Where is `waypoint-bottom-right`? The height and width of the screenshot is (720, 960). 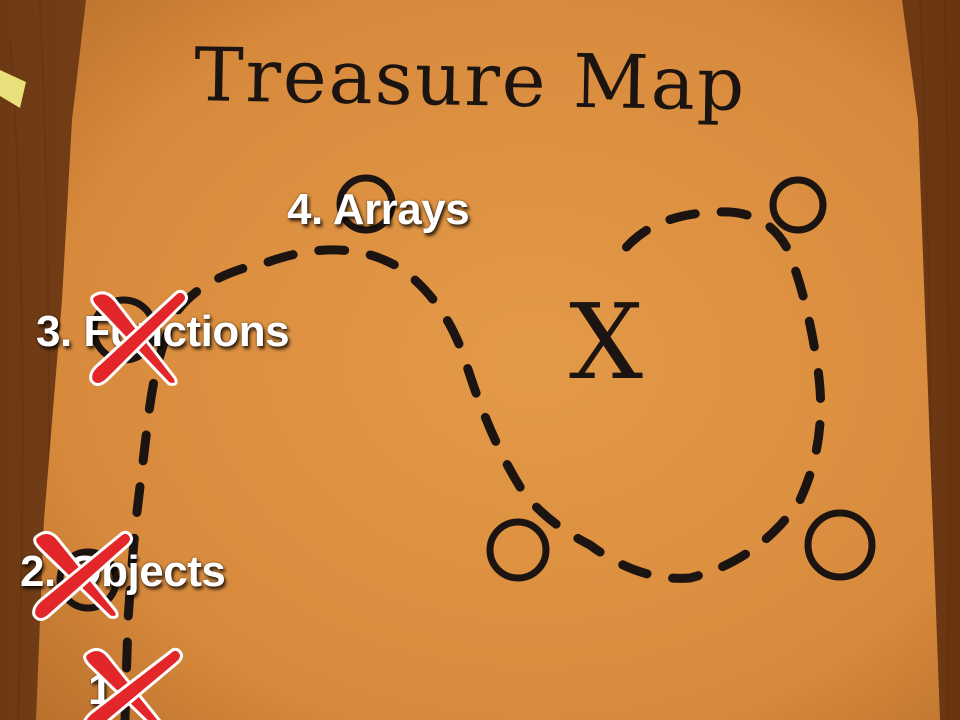
waypoint-bottom-right is located at coordinates (840, 545).